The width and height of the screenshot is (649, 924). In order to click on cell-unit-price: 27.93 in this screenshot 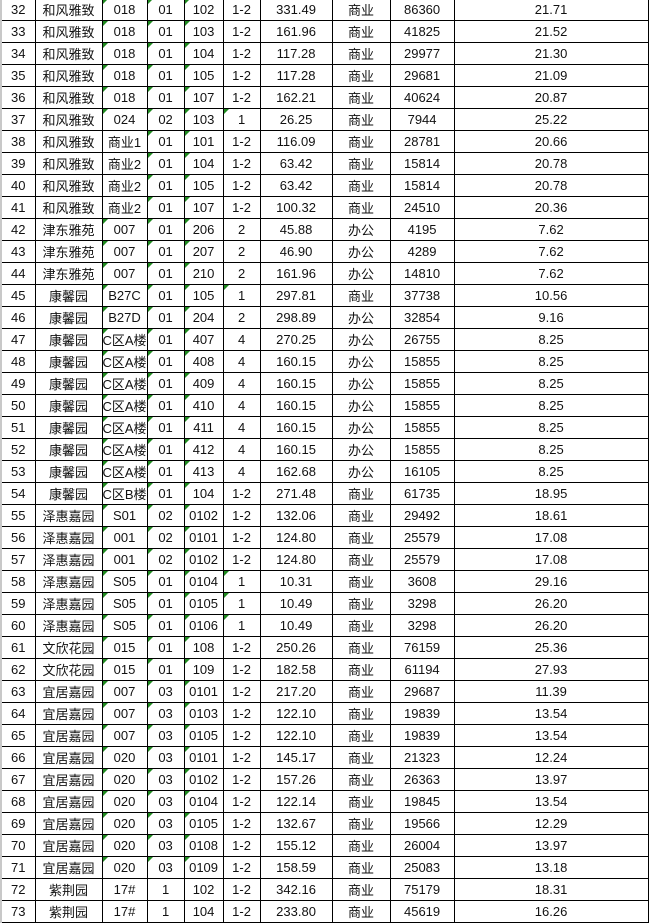, I will do `click(551, 669)`.